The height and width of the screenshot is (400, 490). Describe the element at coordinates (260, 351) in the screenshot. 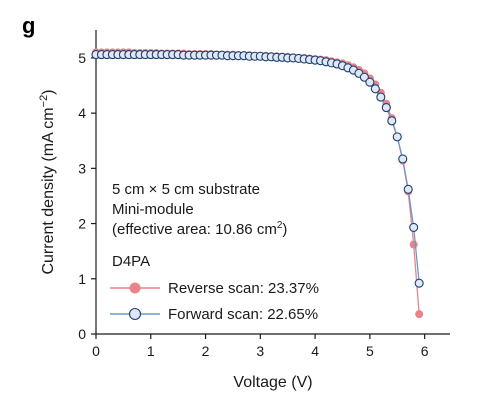

I see `x-tick-label: 3` at that location.